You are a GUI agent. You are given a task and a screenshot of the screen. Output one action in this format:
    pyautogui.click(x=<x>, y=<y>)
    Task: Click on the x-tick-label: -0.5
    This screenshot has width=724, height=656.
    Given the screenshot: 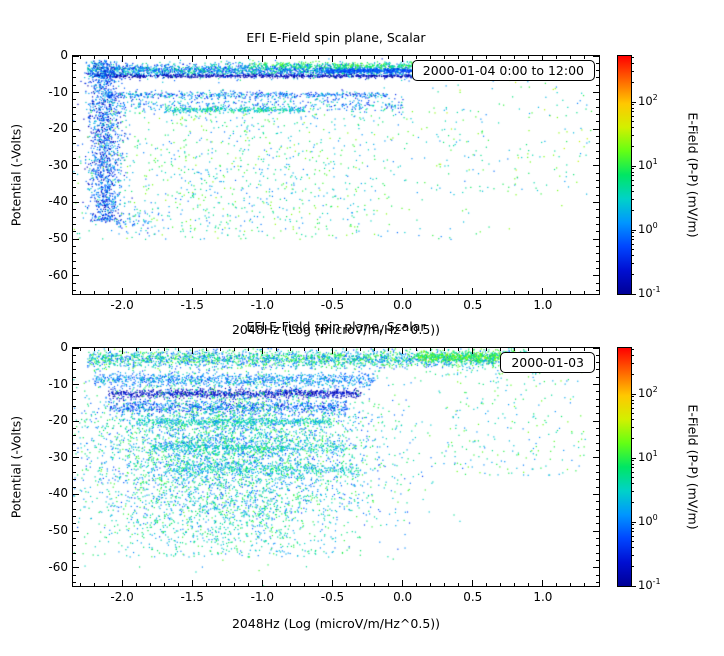 What is the action you would take?
    pyautogui.click(x=332, y=597)
    